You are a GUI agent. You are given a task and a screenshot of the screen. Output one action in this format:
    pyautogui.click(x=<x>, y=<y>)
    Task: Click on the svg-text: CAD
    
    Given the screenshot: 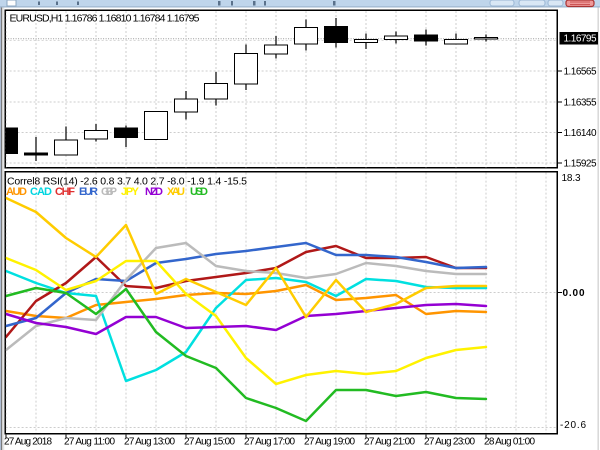 What is the action you would take?
    pyautogui.click(x=41, y=192)
    